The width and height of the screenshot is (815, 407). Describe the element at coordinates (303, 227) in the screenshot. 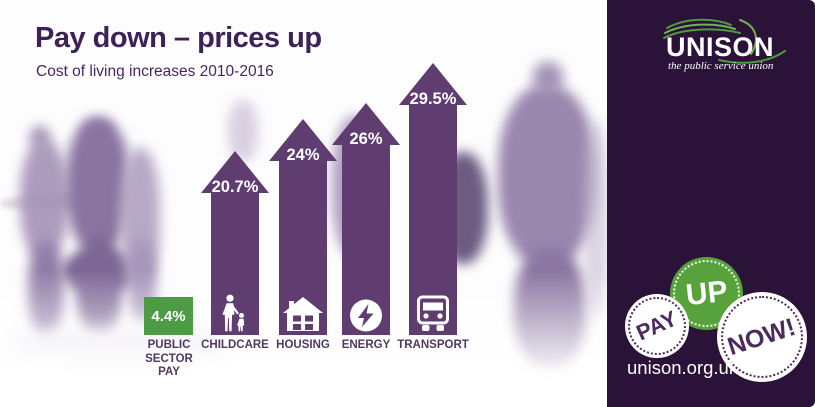

I see `bar-housing: 24%` at that location.